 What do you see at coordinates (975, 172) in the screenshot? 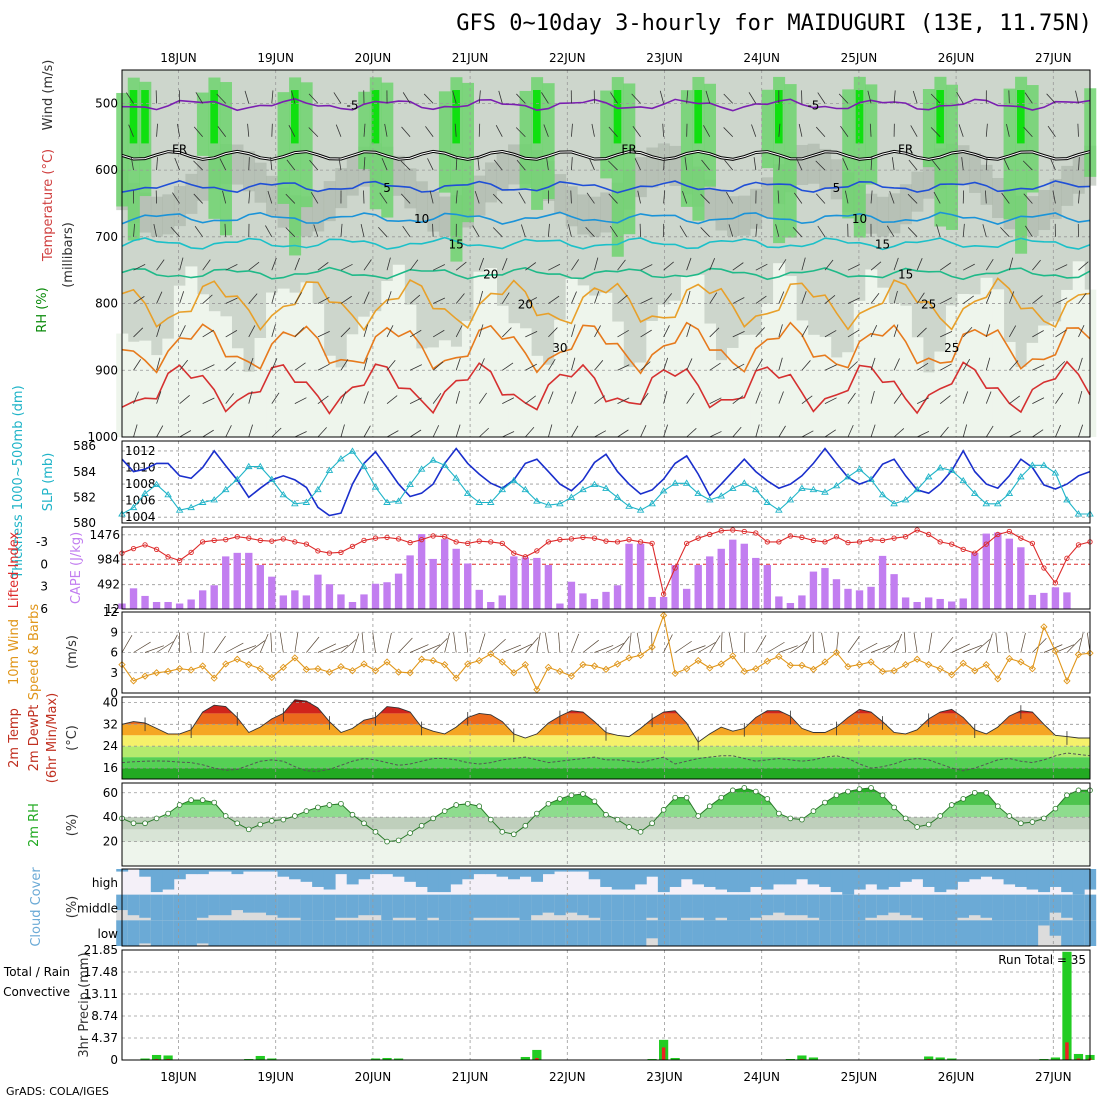
I see `rh-mid-cell` at bounding box center [975, 172].